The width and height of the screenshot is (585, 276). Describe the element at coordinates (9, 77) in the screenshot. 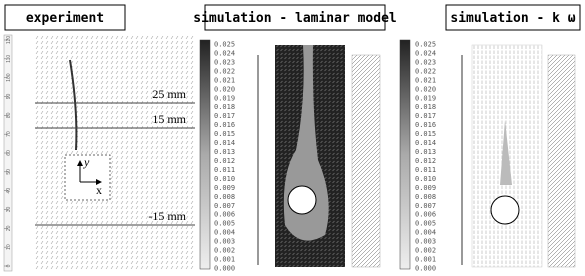

I see `ruler-label: 100` at that location.